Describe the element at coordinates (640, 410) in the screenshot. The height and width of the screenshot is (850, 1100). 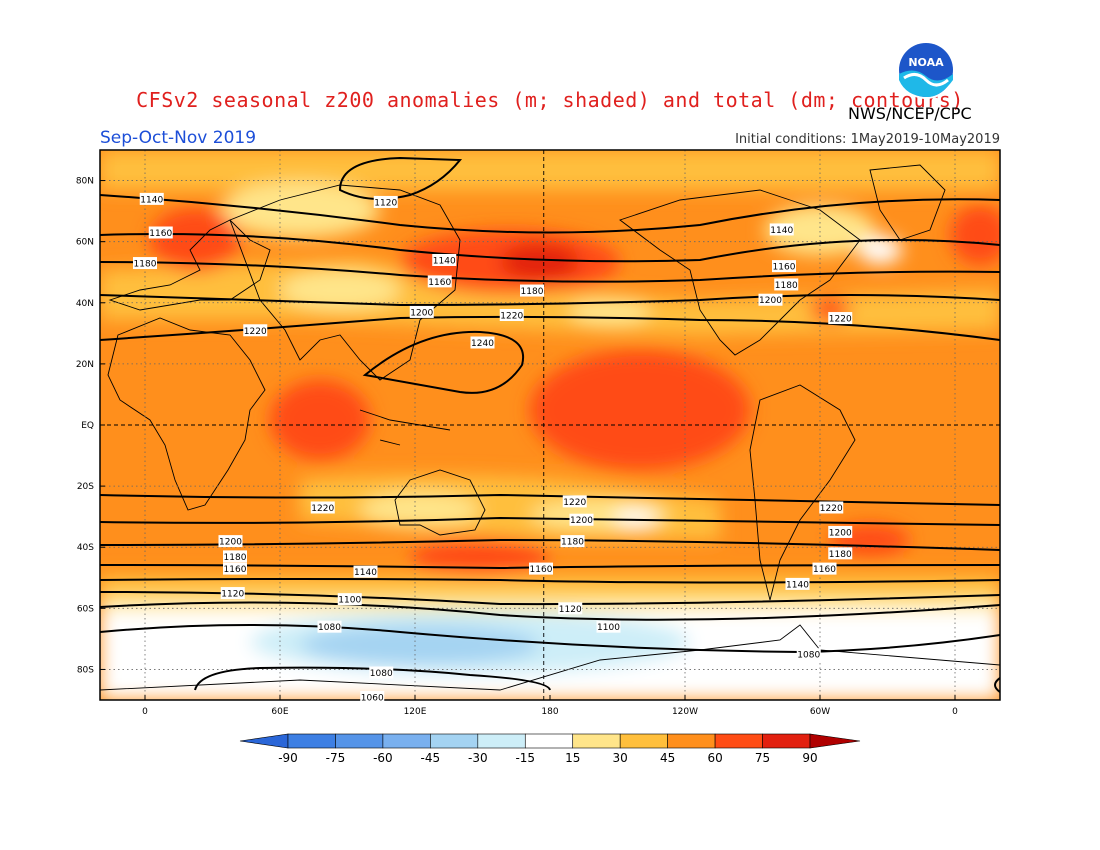
I see `anomaly-red-cpacific` at that location.